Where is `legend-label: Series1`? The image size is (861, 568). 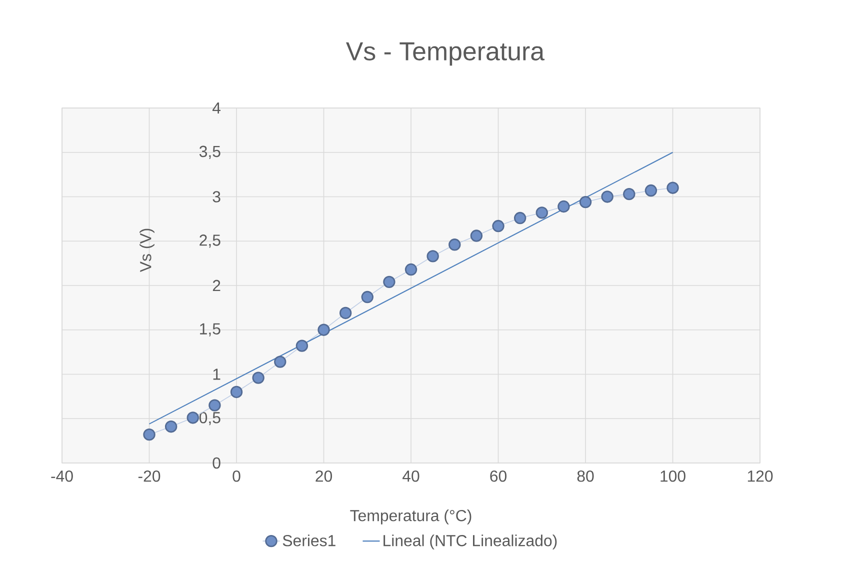 legend-label: Series1 is located at coordinates (309, 540).